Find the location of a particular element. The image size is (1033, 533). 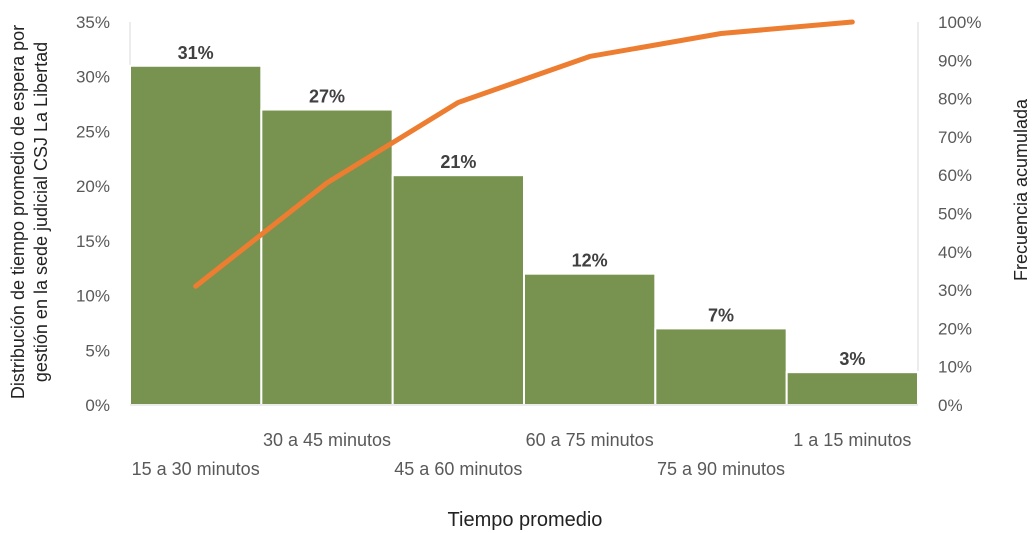

right-tick-label: 20% is located at coordinates (955, 328).